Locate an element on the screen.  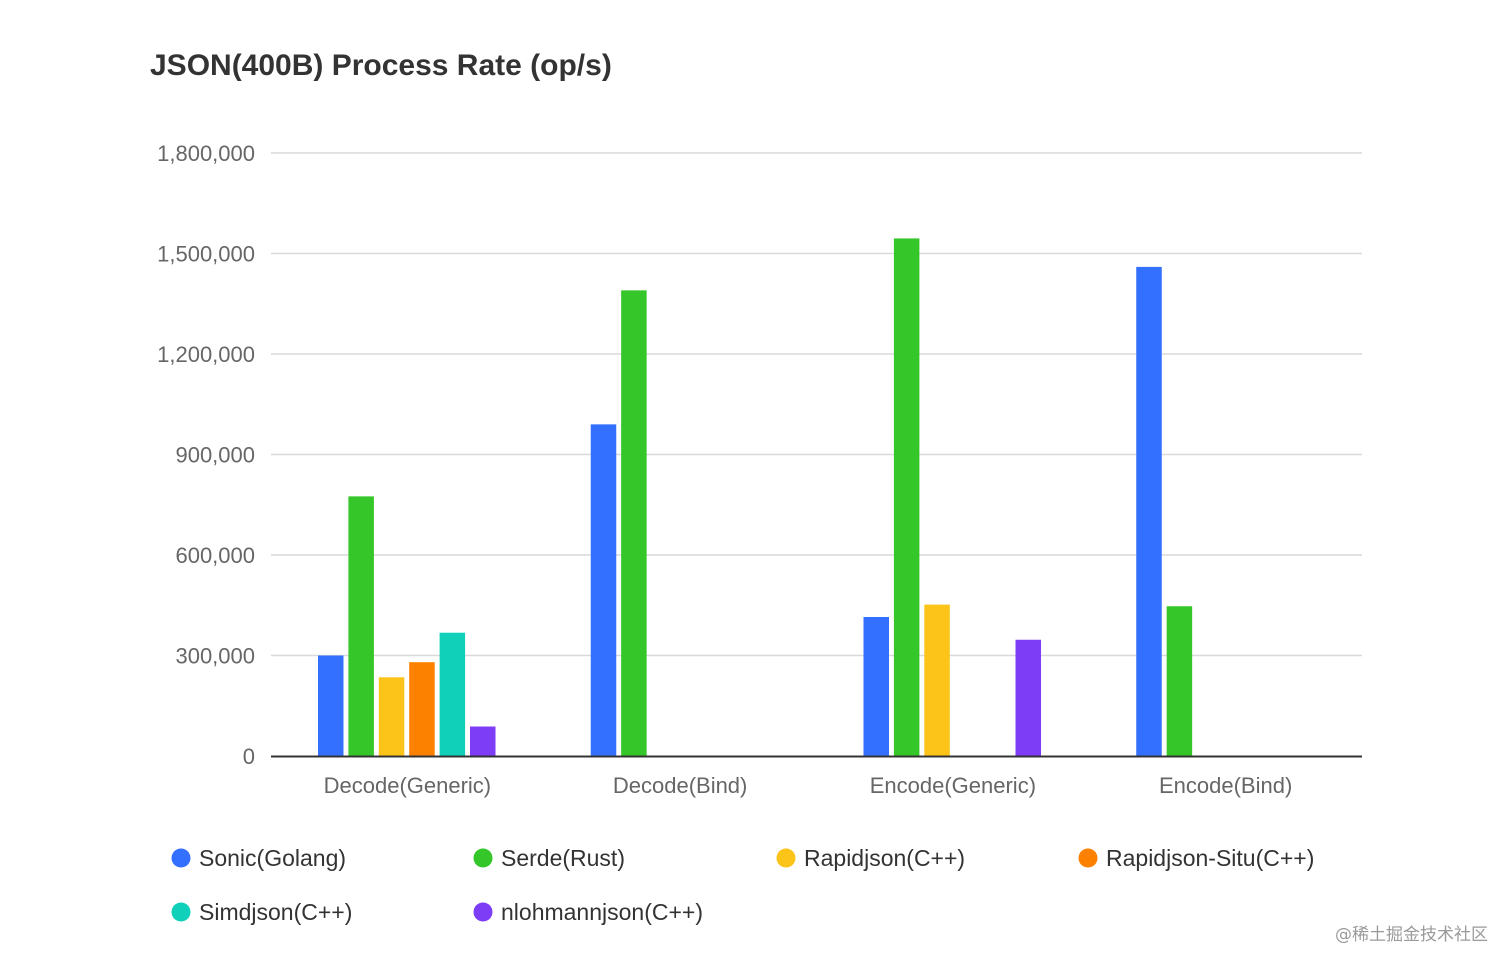
legend-item: Simdjson(C++) is located at coordinates (261, 912).